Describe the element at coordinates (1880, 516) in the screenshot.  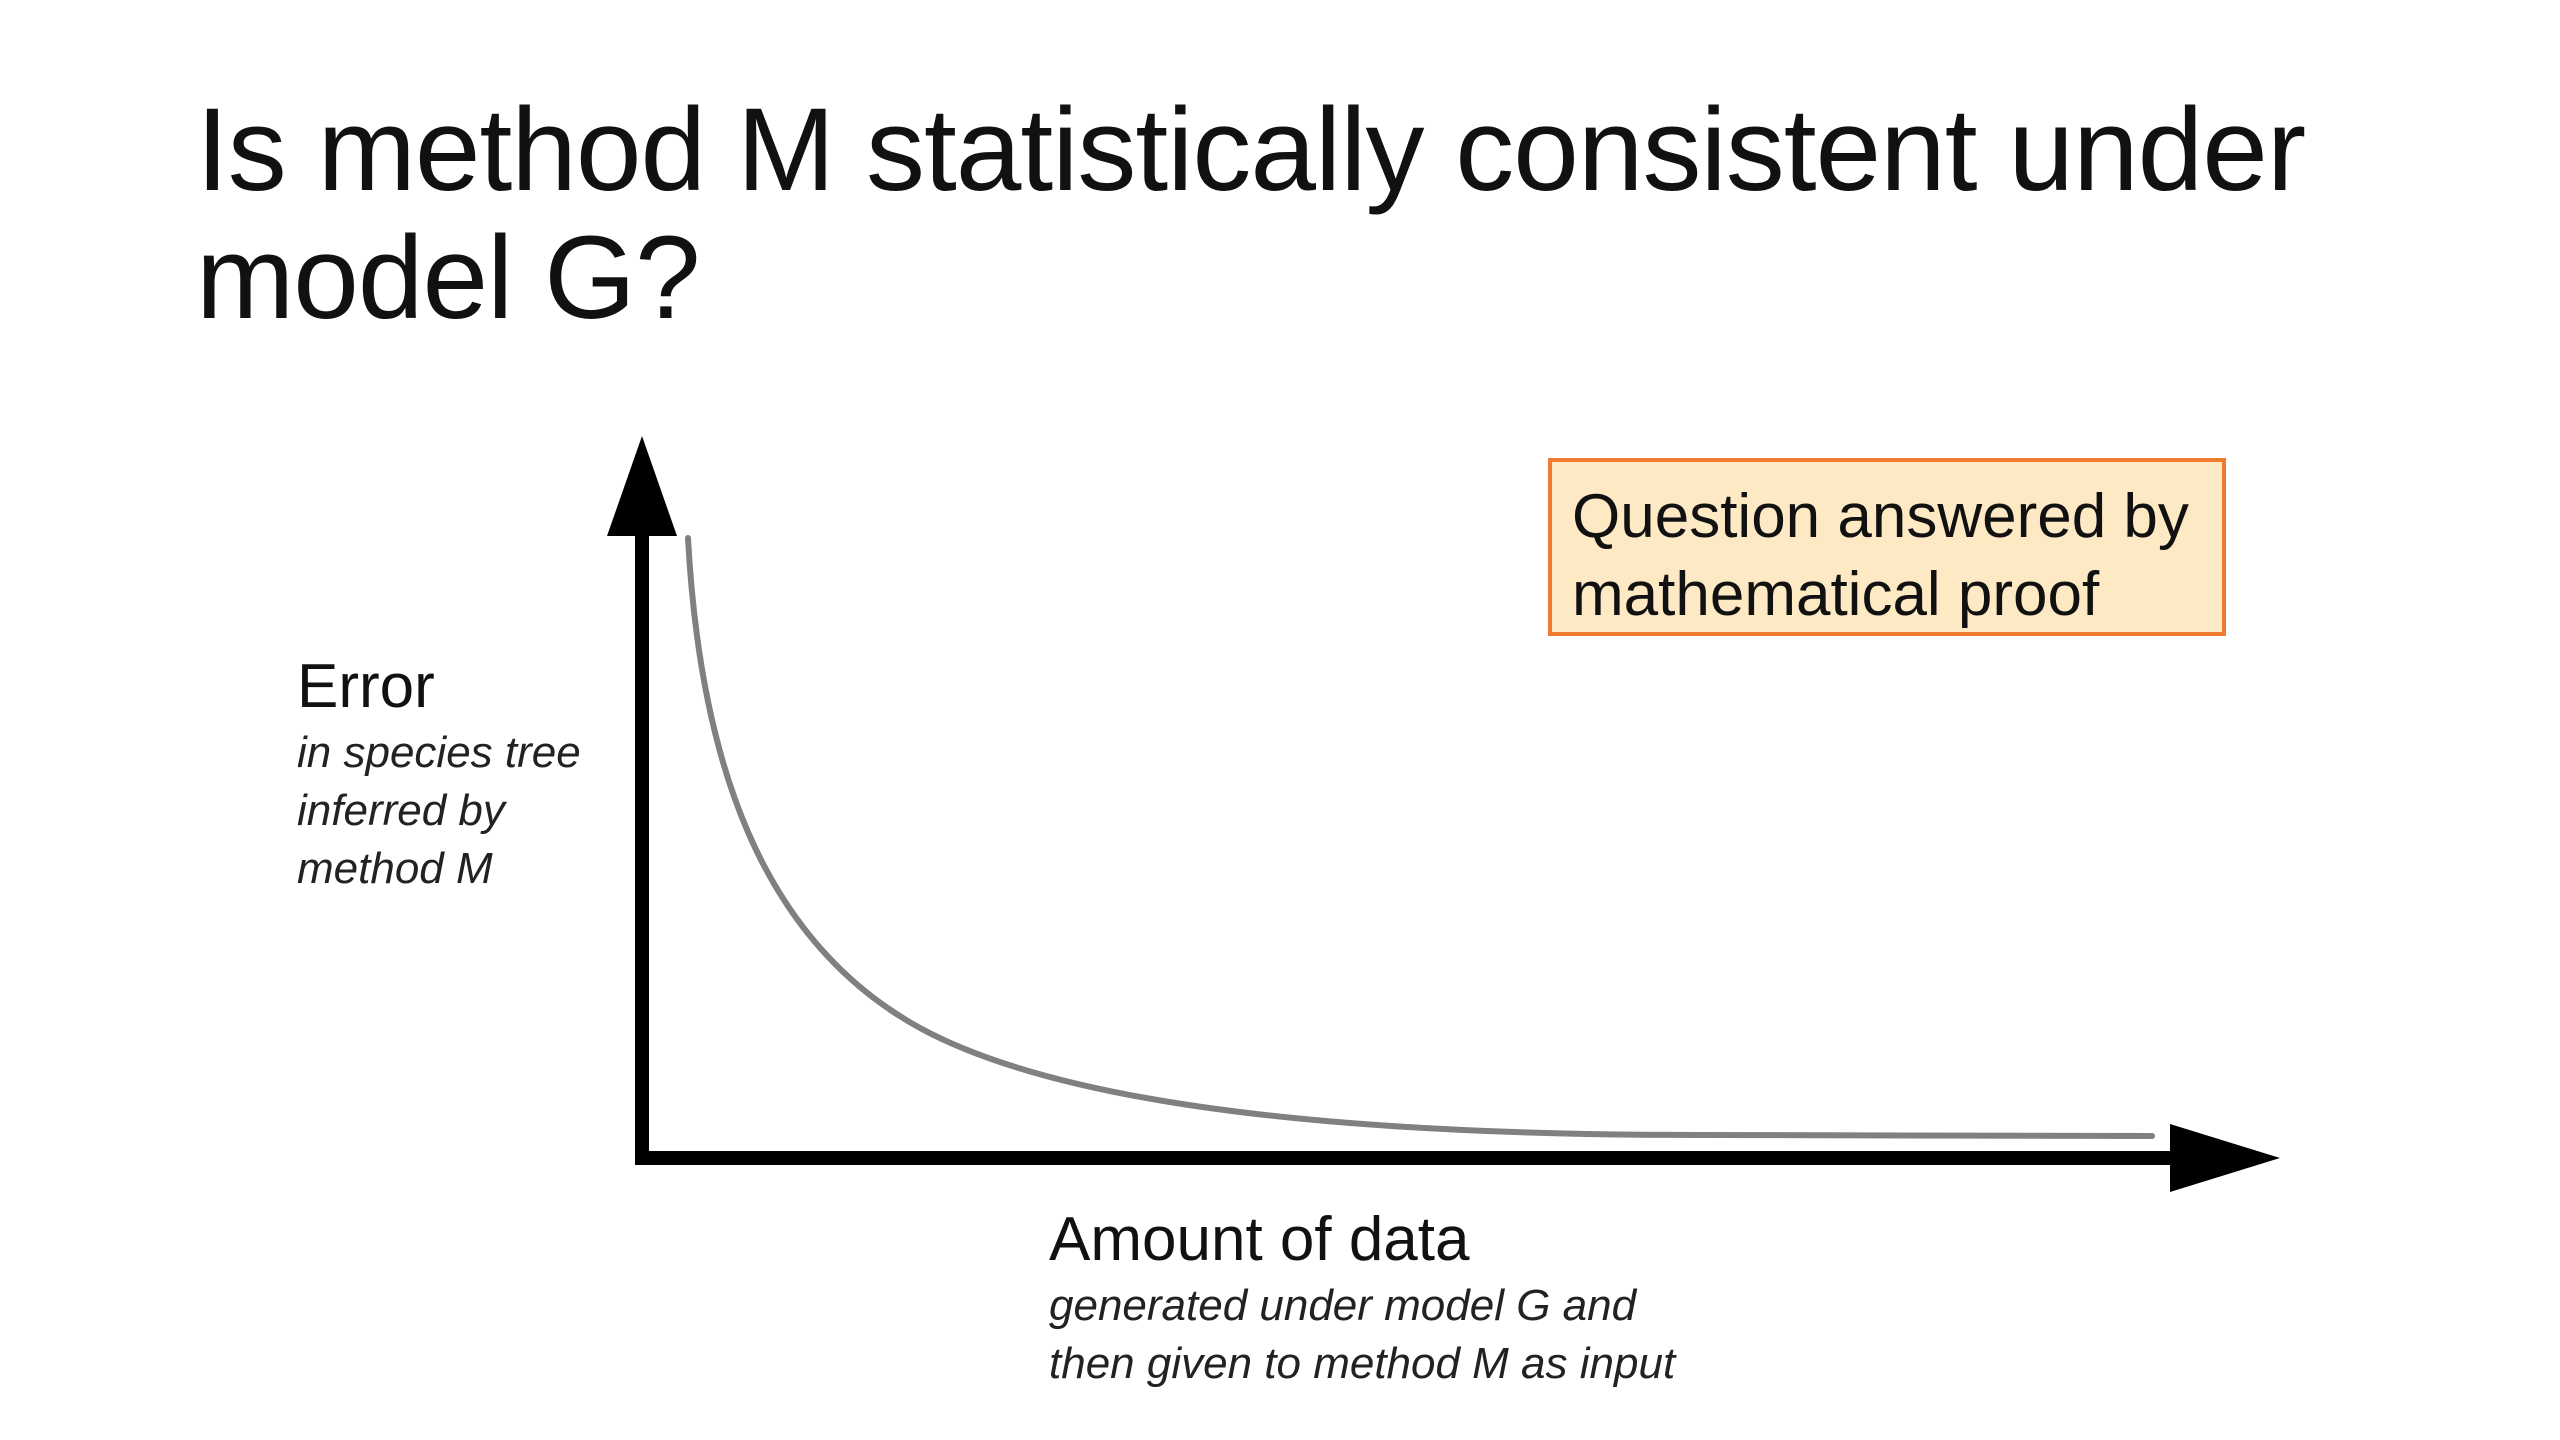
I see `callout-line-1: Question answered by` at that location.